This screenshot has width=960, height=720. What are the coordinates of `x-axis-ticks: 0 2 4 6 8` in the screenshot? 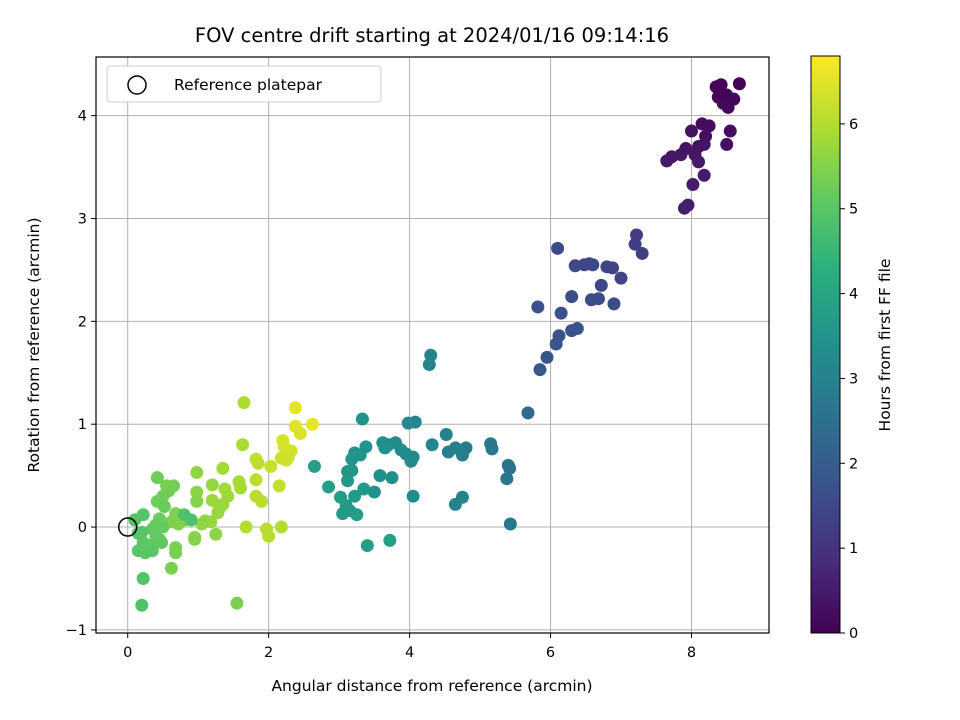 It's located at (409, 647).